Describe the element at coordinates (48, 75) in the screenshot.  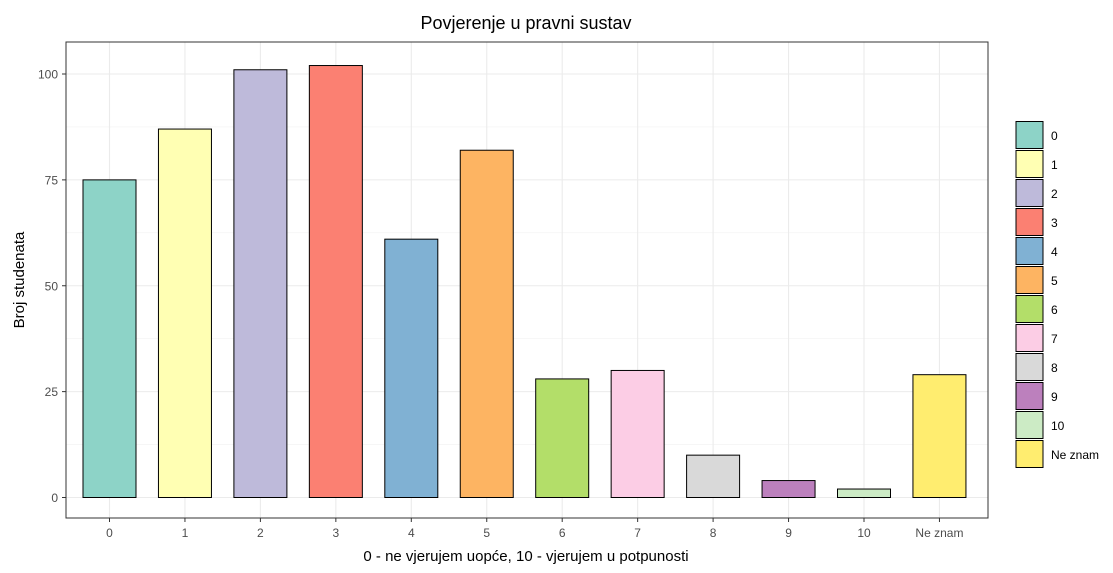
I see `y-tick-label: 100` at that location.